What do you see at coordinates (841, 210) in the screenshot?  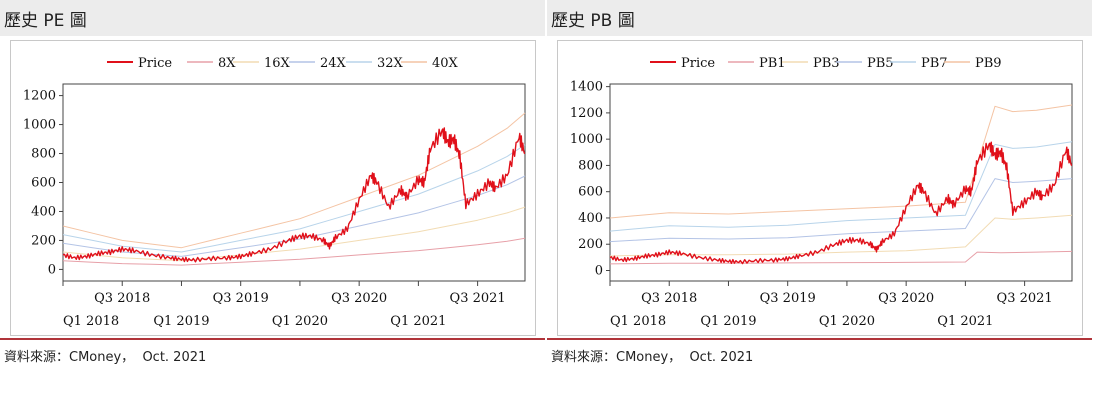 I see `series-line-pb5` at bounding box center [841, 210].